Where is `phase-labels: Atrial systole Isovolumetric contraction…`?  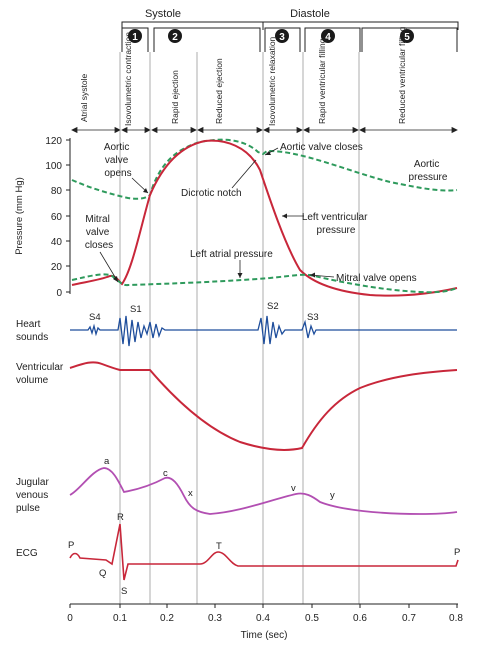
phase-labels: Atrial systole Isovolumetric contraction… is located at coordinates (243, 76).